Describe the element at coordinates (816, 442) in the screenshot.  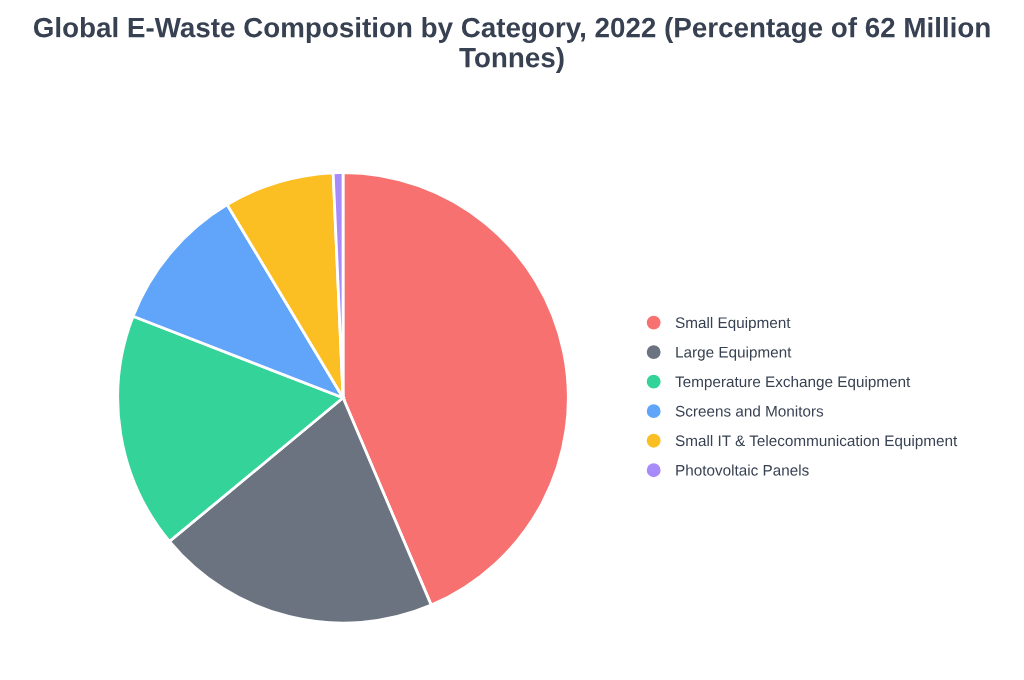
I see `legend-label: Small IT & Telecommunication Equipment` at that location.